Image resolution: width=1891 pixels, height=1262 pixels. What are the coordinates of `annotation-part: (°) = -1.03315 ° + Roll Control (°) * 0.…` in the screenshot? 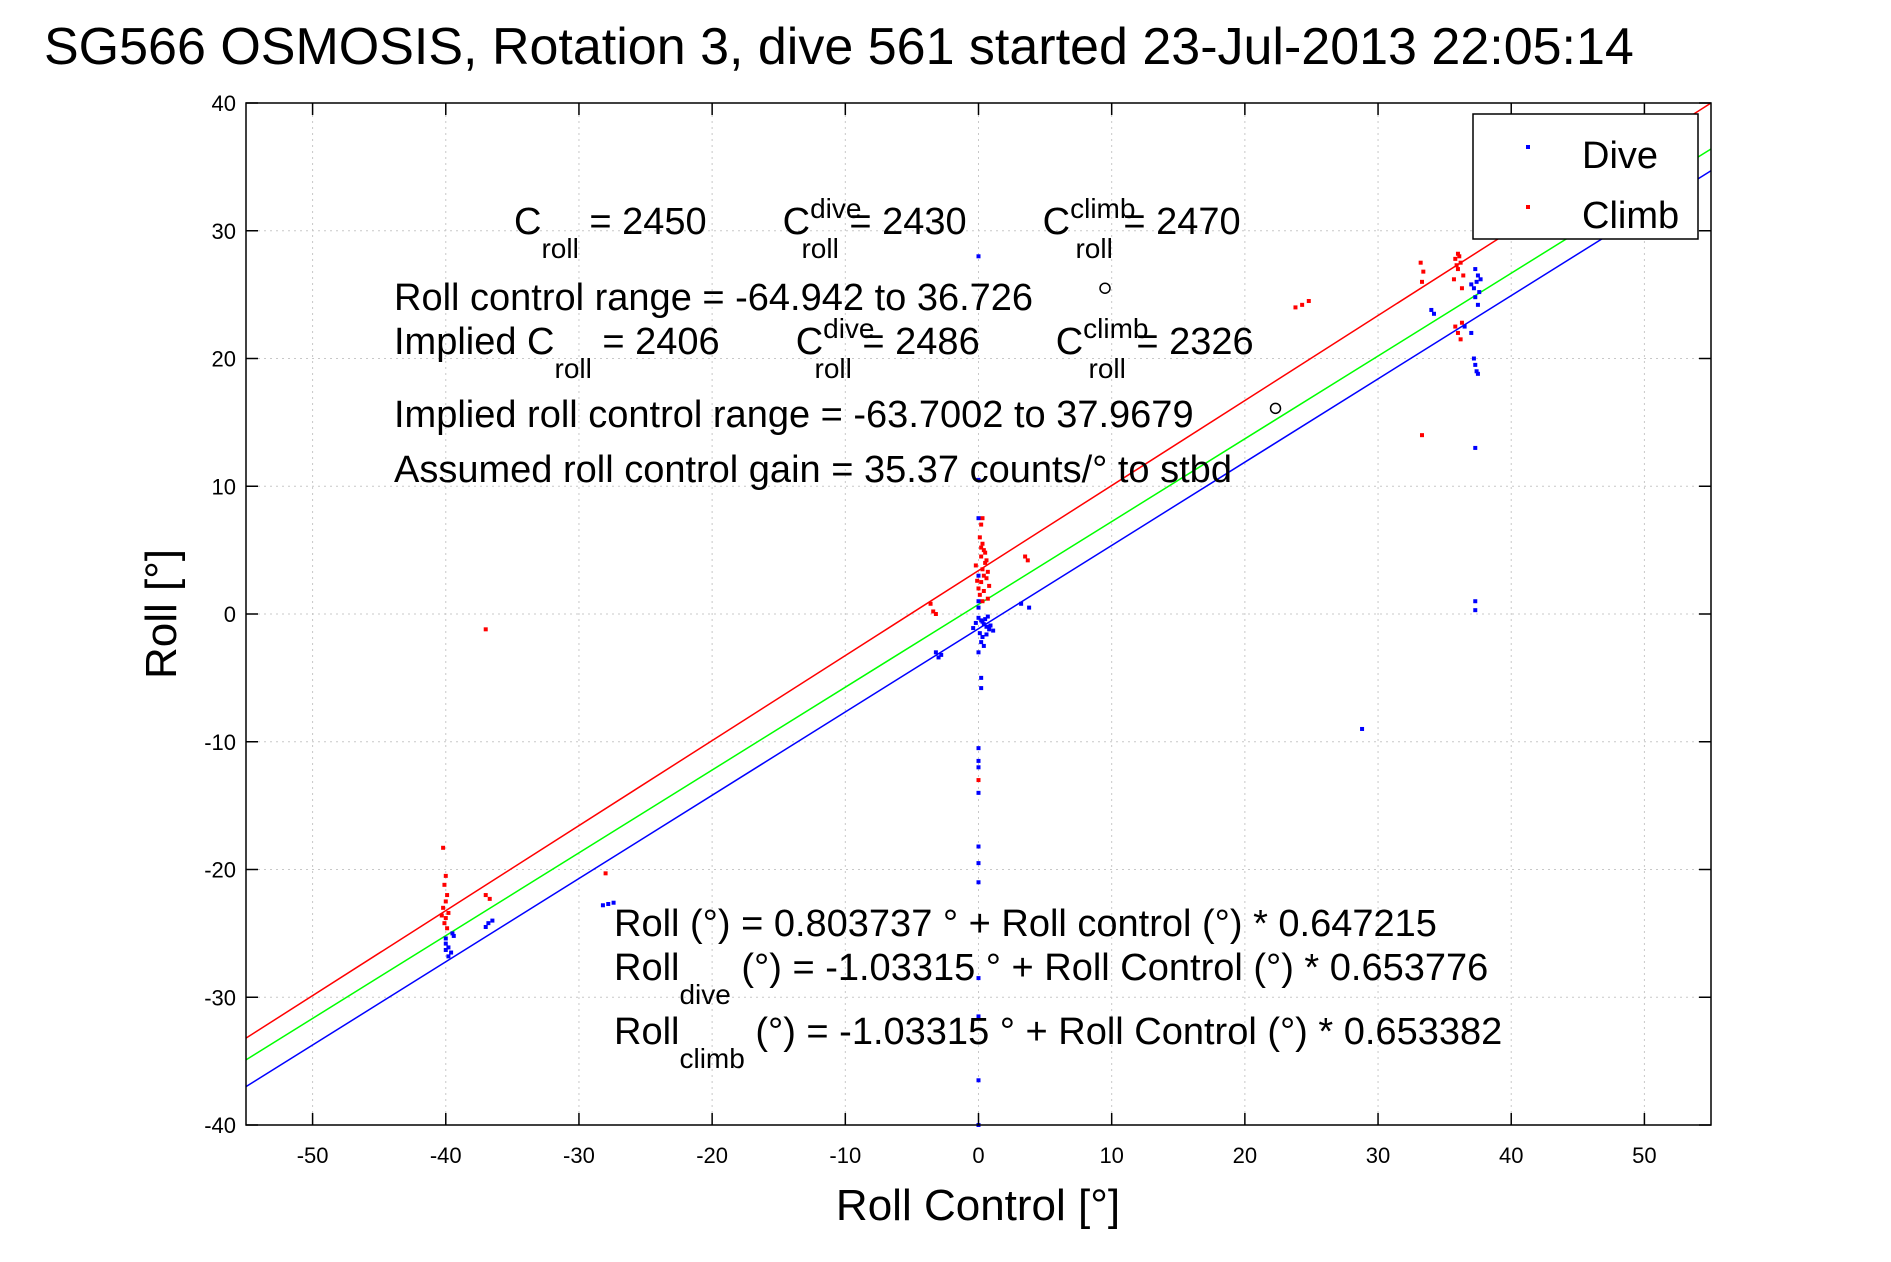 It's located at (1123, 1032).